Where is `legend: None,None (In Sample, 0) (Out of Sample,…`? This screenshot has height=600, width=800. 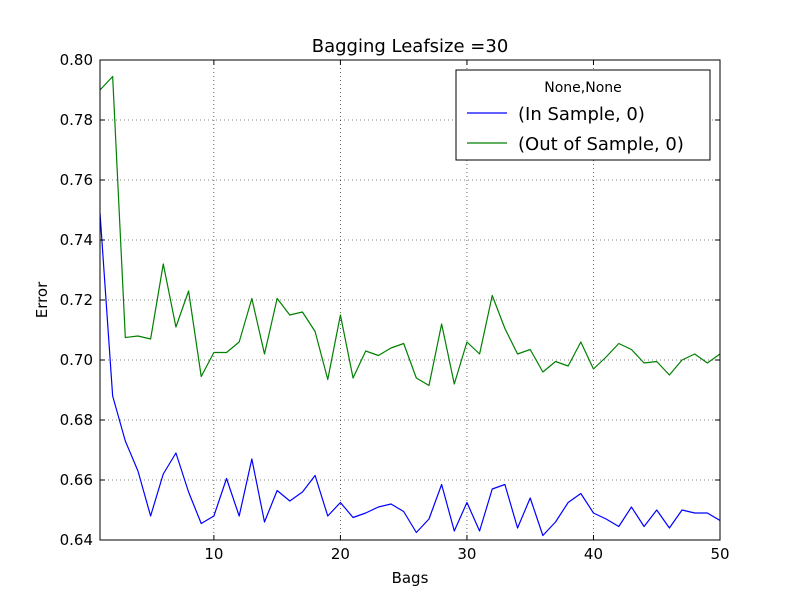 legend: None,None (In Sample, 0) (Out of Sample,… is located at coordinates (583, 115).